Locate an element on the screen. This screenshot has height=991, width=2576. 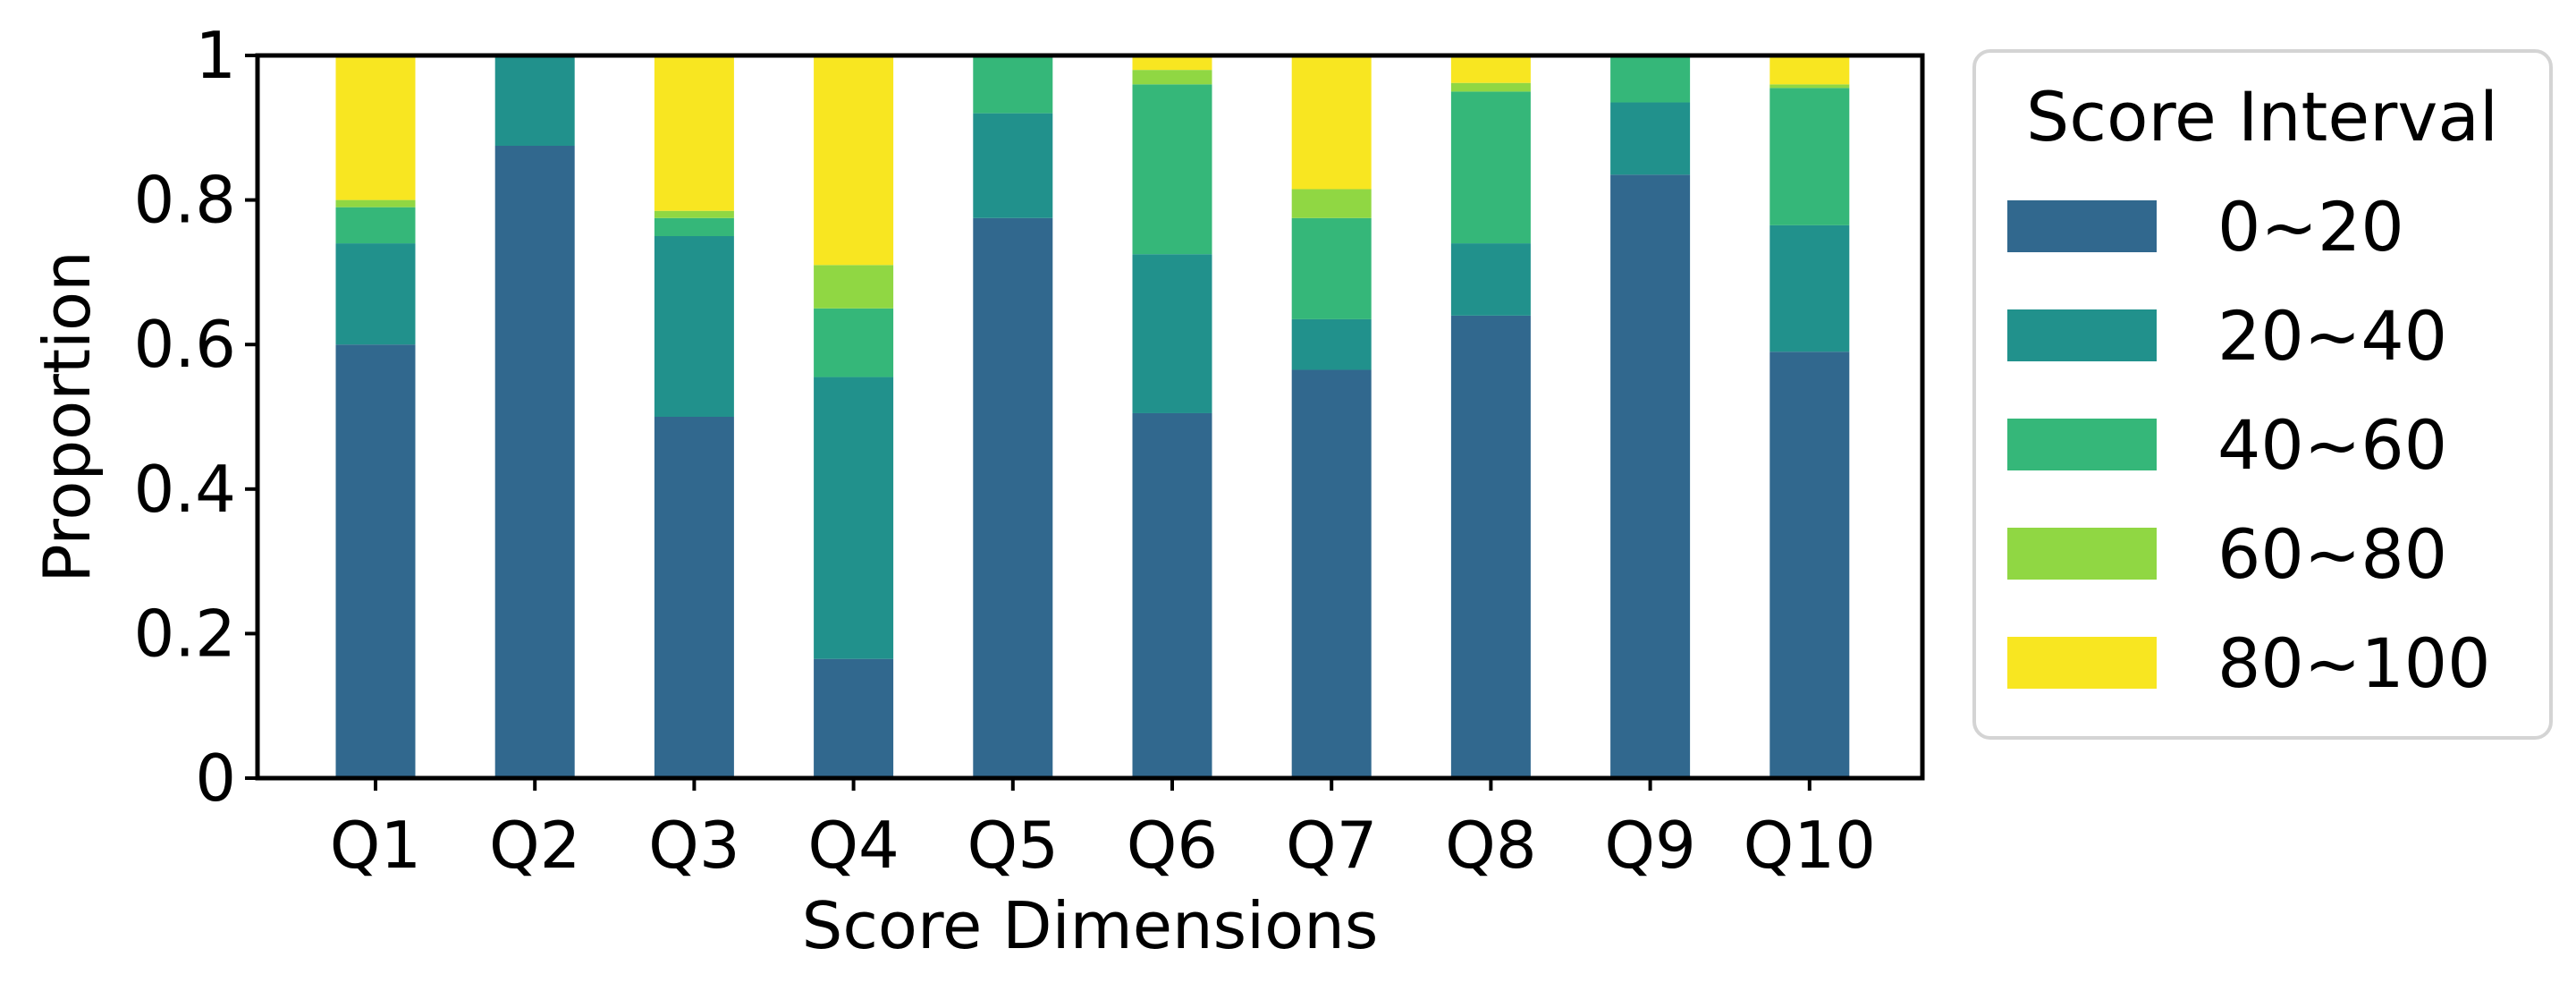
x-tick-label: Q9 is located at coordinates (1649, 845).